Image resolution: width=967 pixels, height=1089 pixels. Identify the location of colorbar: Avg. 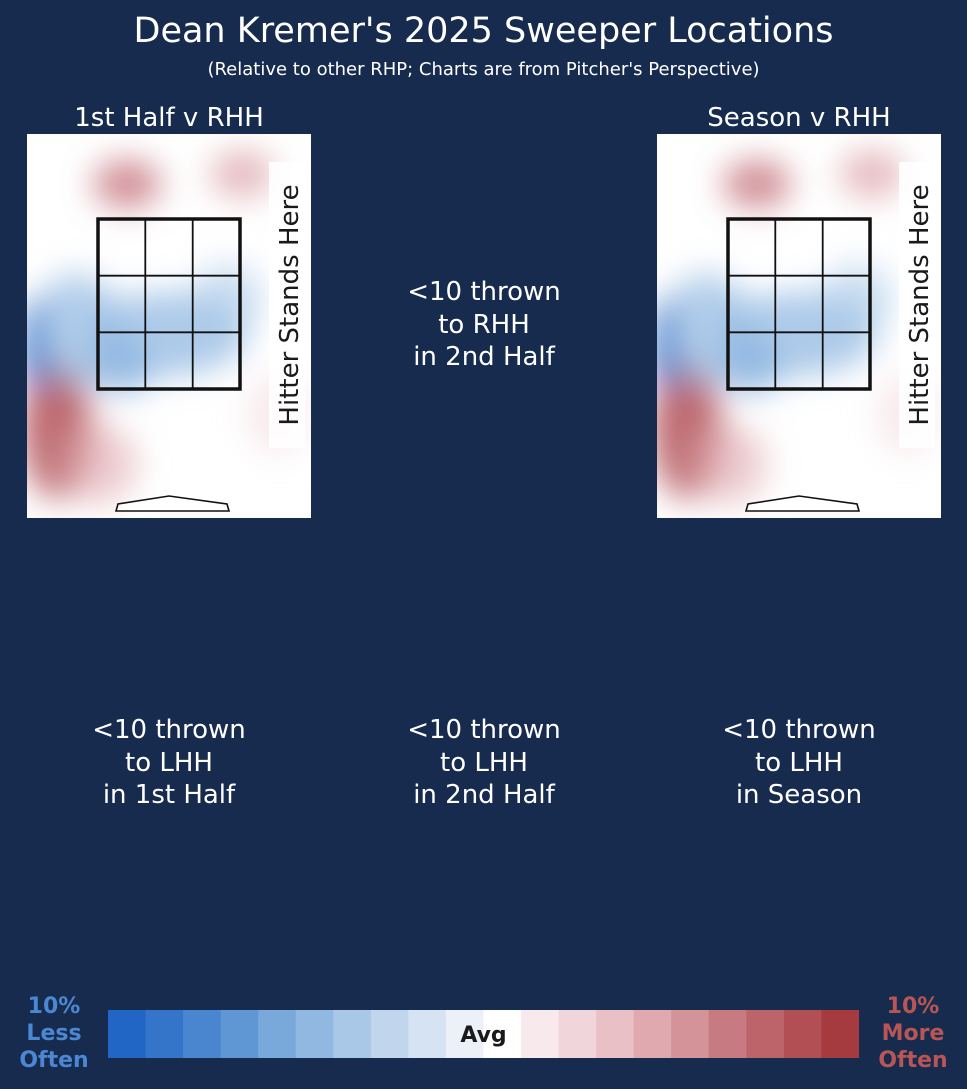
(483, 1034).